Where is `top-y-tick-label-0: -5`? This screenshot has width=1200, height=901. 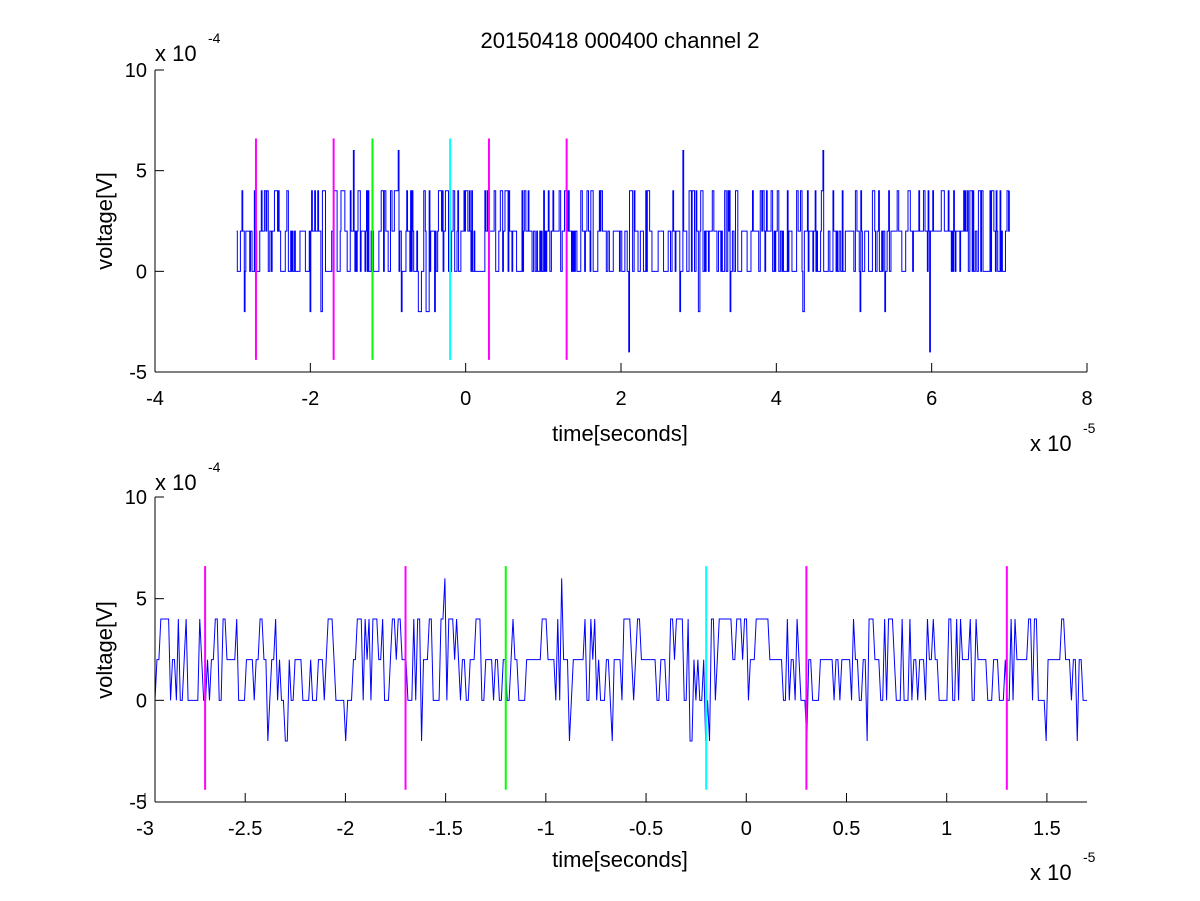
top-y-tick-label-0: -5 is located at coordinates (138, 373).